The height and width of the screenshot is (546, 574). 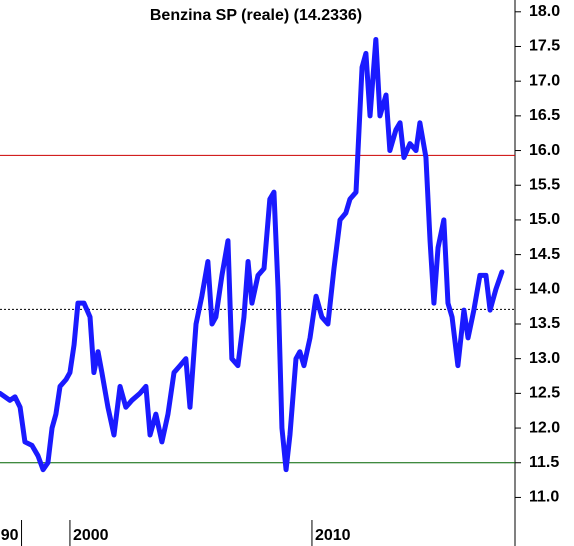 What do you see at coordinates (10, 535) in the screenshot?
I see `x-tick-label: 90` at bounding box center [10, 535].